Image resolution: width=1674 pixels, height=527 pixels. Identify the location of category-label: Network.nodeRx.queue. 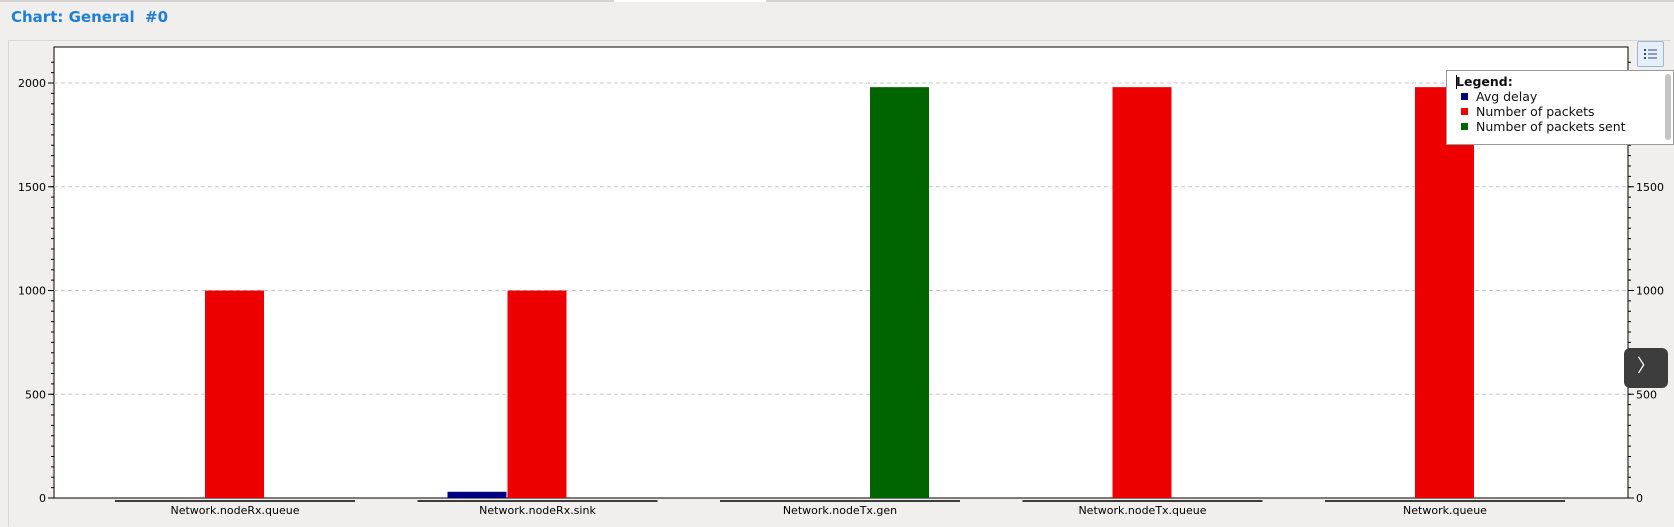
(235, 510).